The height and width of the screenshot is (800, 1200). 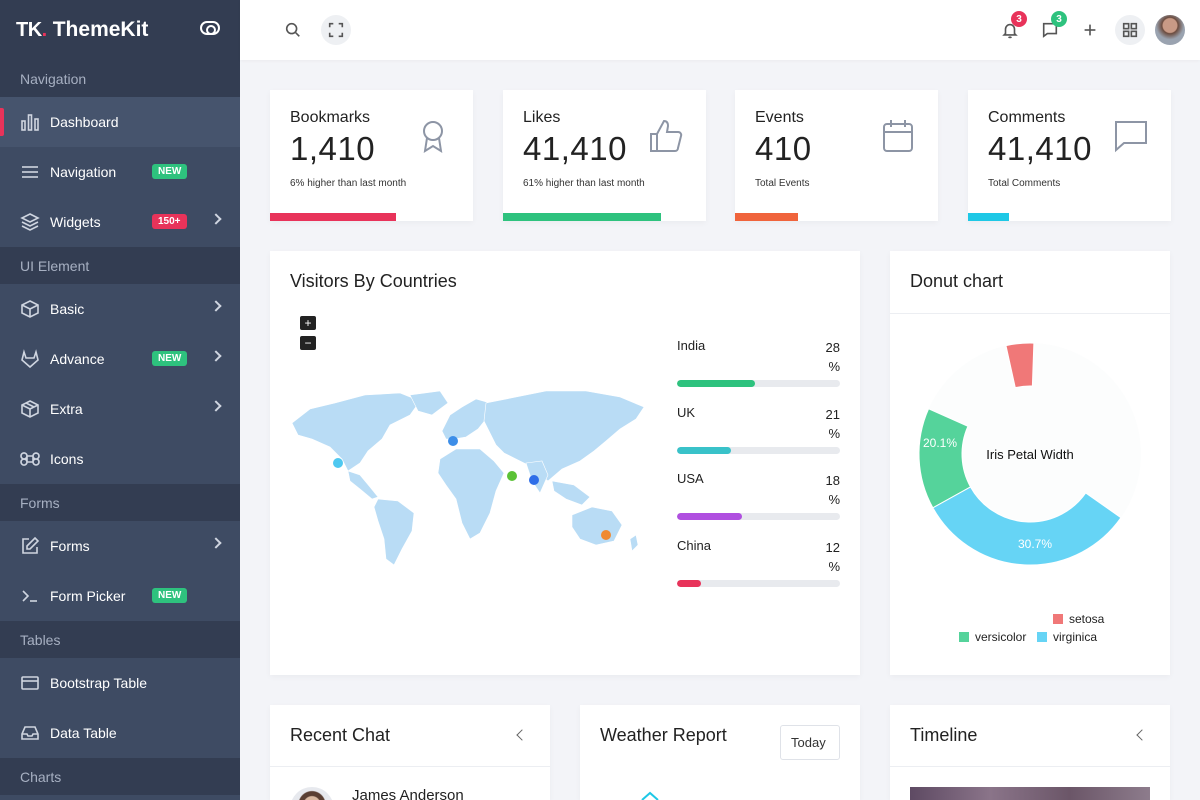 What do you see at coordinates (30, 459) in the screenshot?
I see `command-icon` at bounding box center [30, 459].